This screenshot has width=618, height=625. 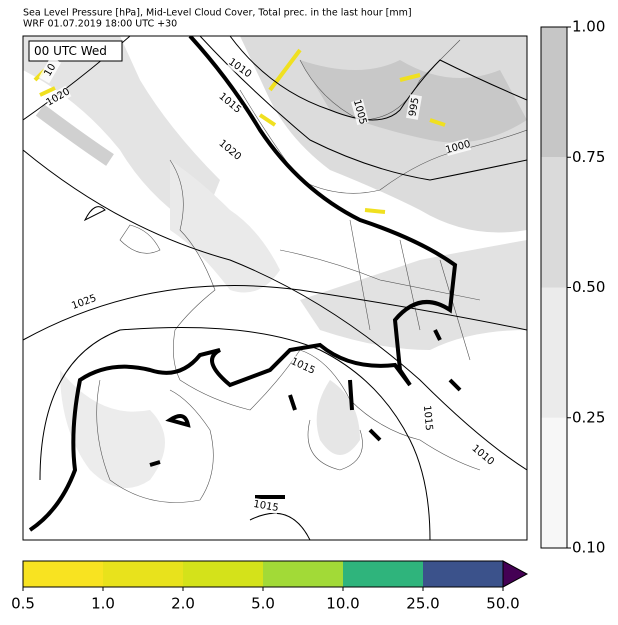 What do you see at coordinates (588, 287) in the screenshot?
I see `colorbar-tick-label: 0.50` at bounding box center [588, 287].